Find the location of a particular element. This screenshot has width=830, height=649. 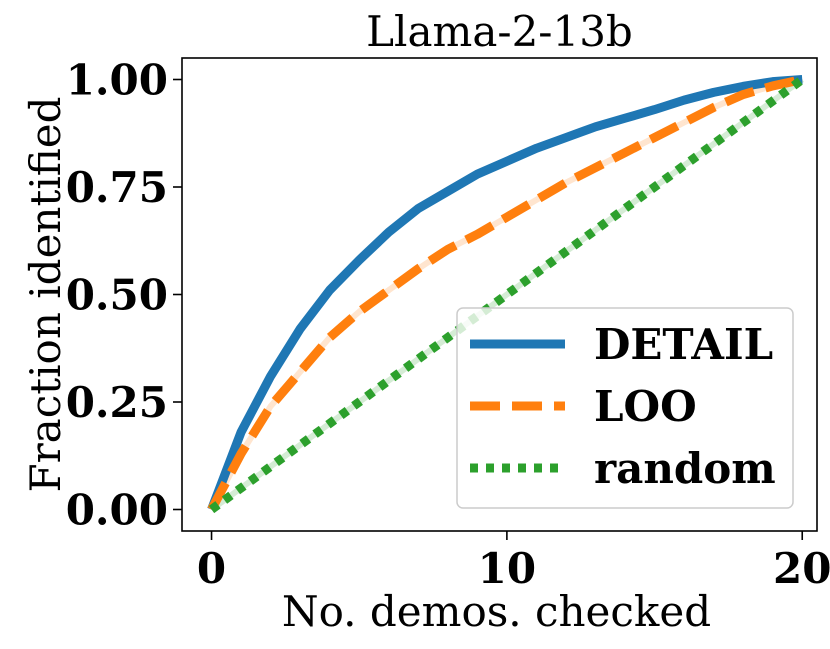

x-axis-label: No. demos. checked is located at coordinates (496, 611).